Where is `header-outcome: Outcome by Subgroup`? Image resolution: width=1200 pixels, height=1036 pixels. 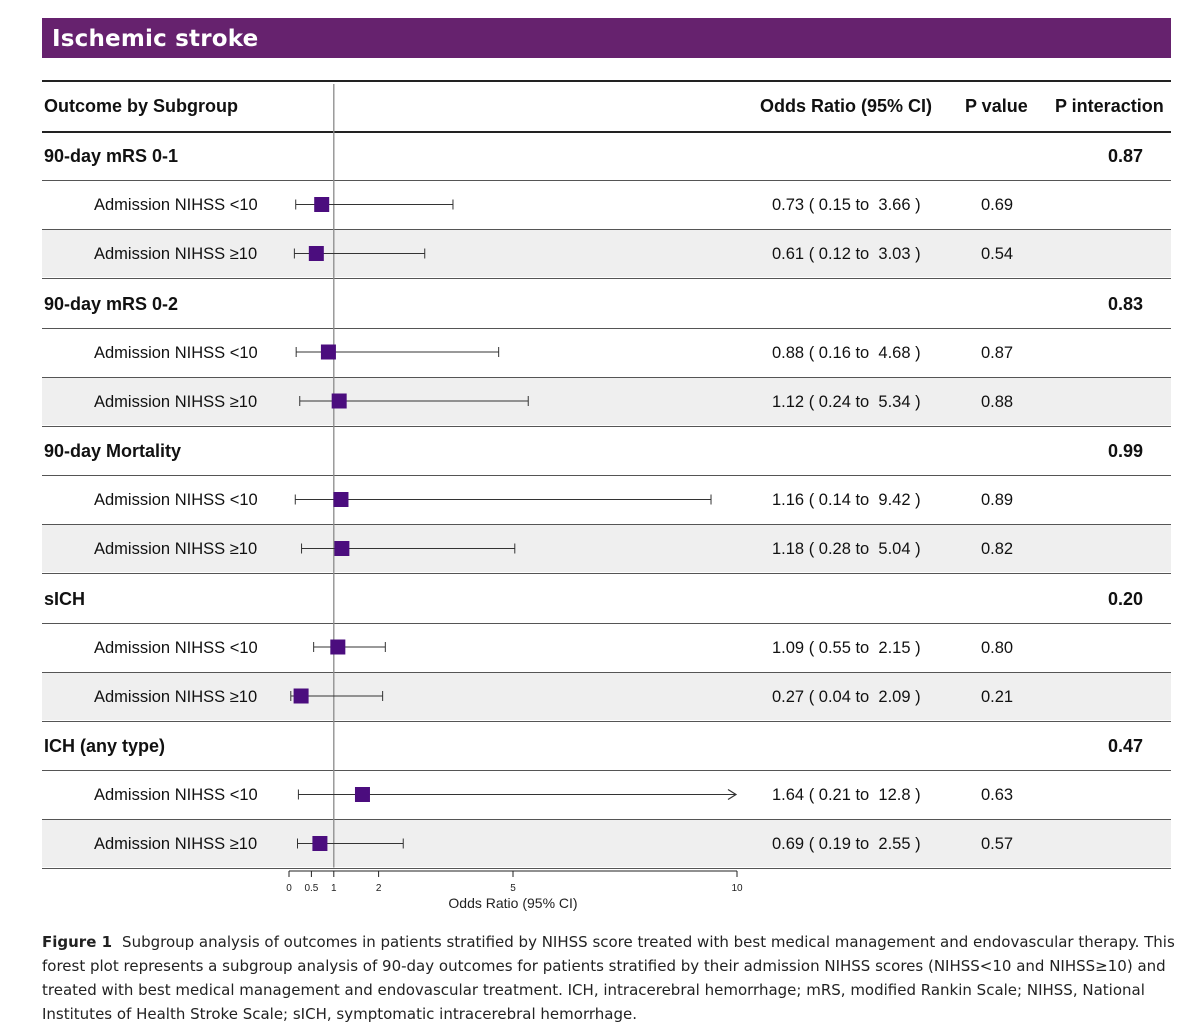 header-outcome: Outcome by Subgroup is located at coordinates (141, 106).